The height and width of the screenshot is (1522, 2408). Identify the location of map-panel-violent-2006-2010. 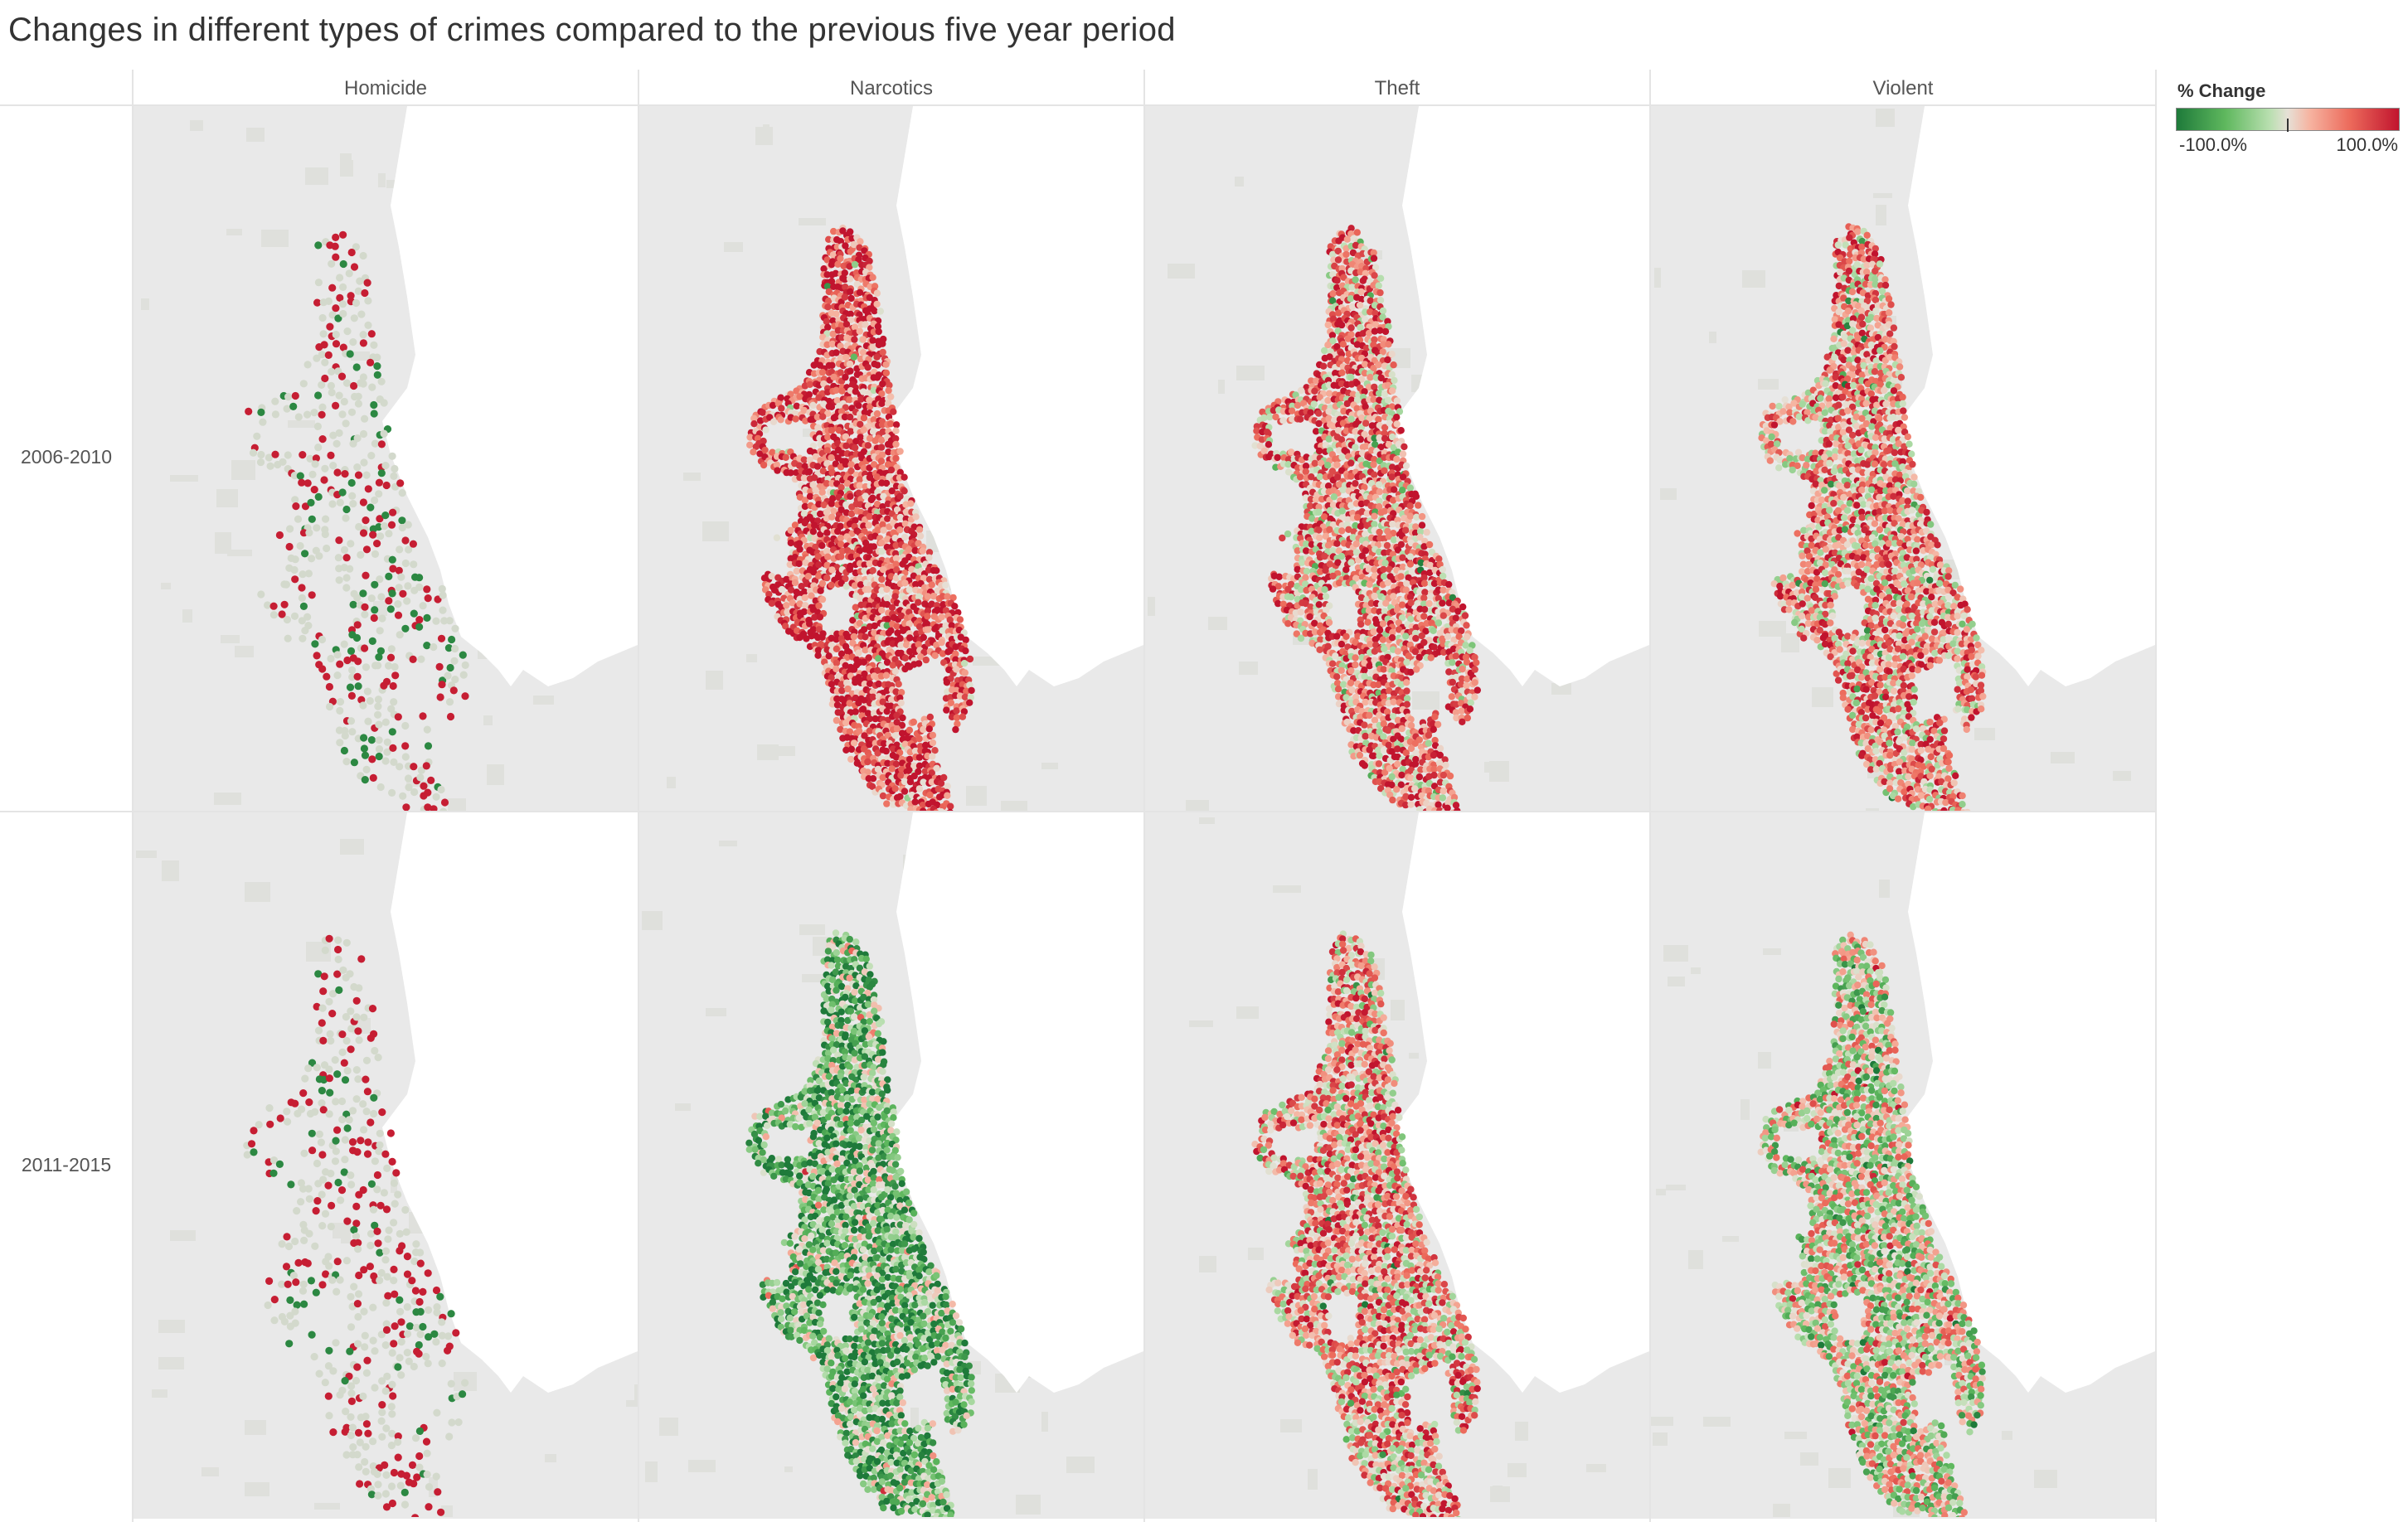
(1903, 458).